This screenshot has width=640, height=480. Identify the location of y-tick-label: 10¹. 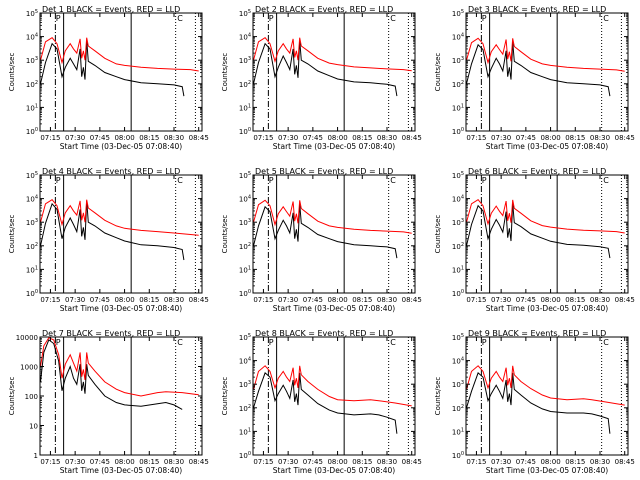
(245, 107).